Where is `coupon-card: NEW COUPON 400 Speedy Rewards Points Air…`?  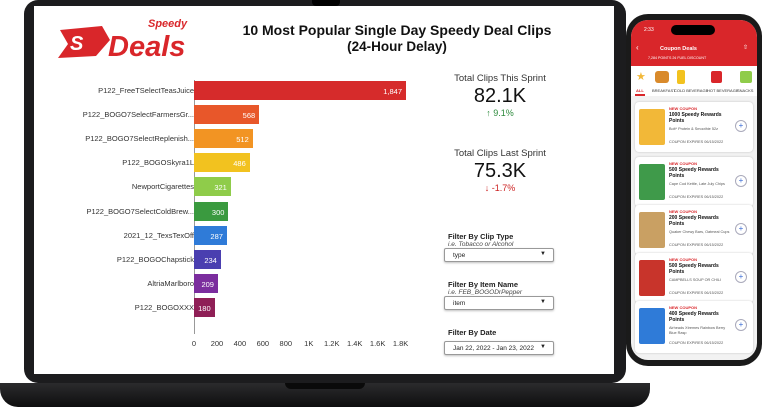 coupon-card: NEW COUPON 400 Speedy Rewards Points Air… is located at coordinates (694, 327).